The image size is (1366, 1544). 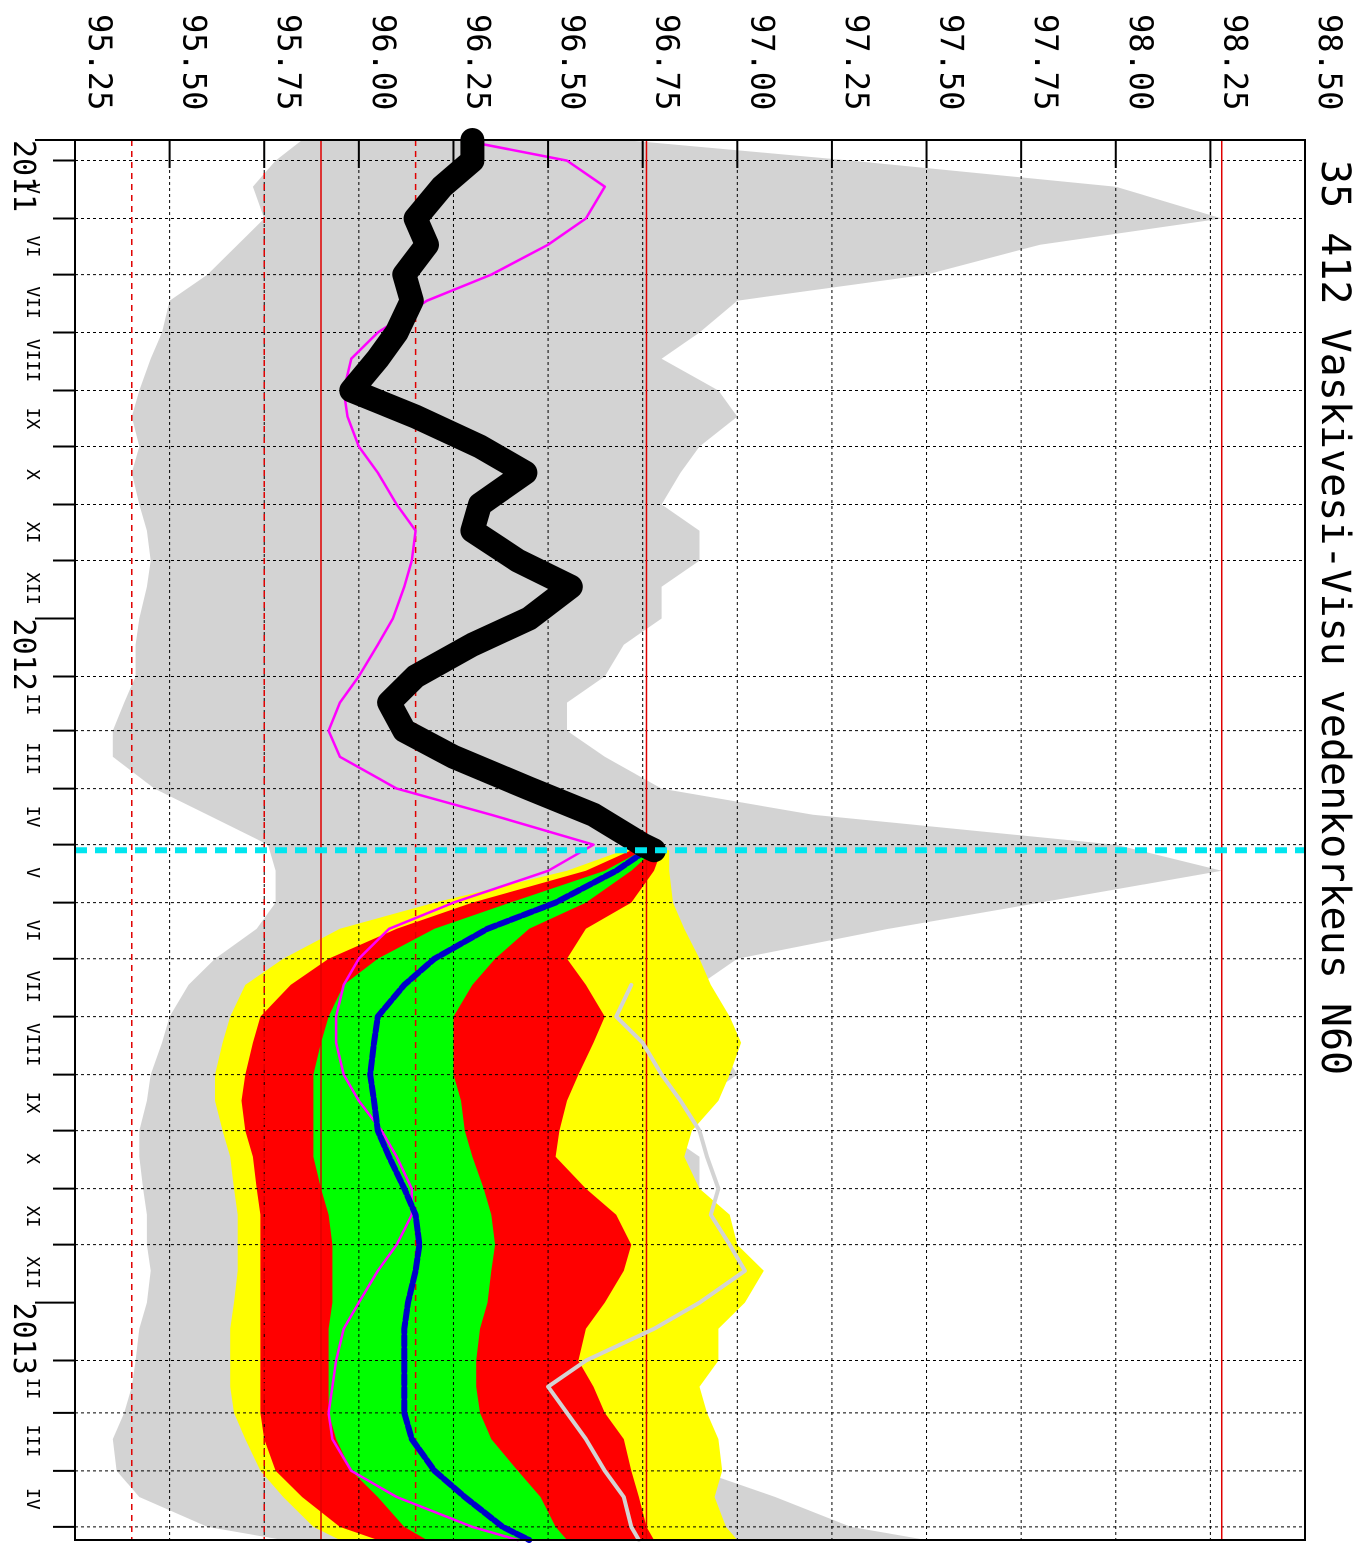 What do you see at coordinates (646, 1262) in the screenshot?
I see `series-line-other_year` at bounding box center [646, 1262].